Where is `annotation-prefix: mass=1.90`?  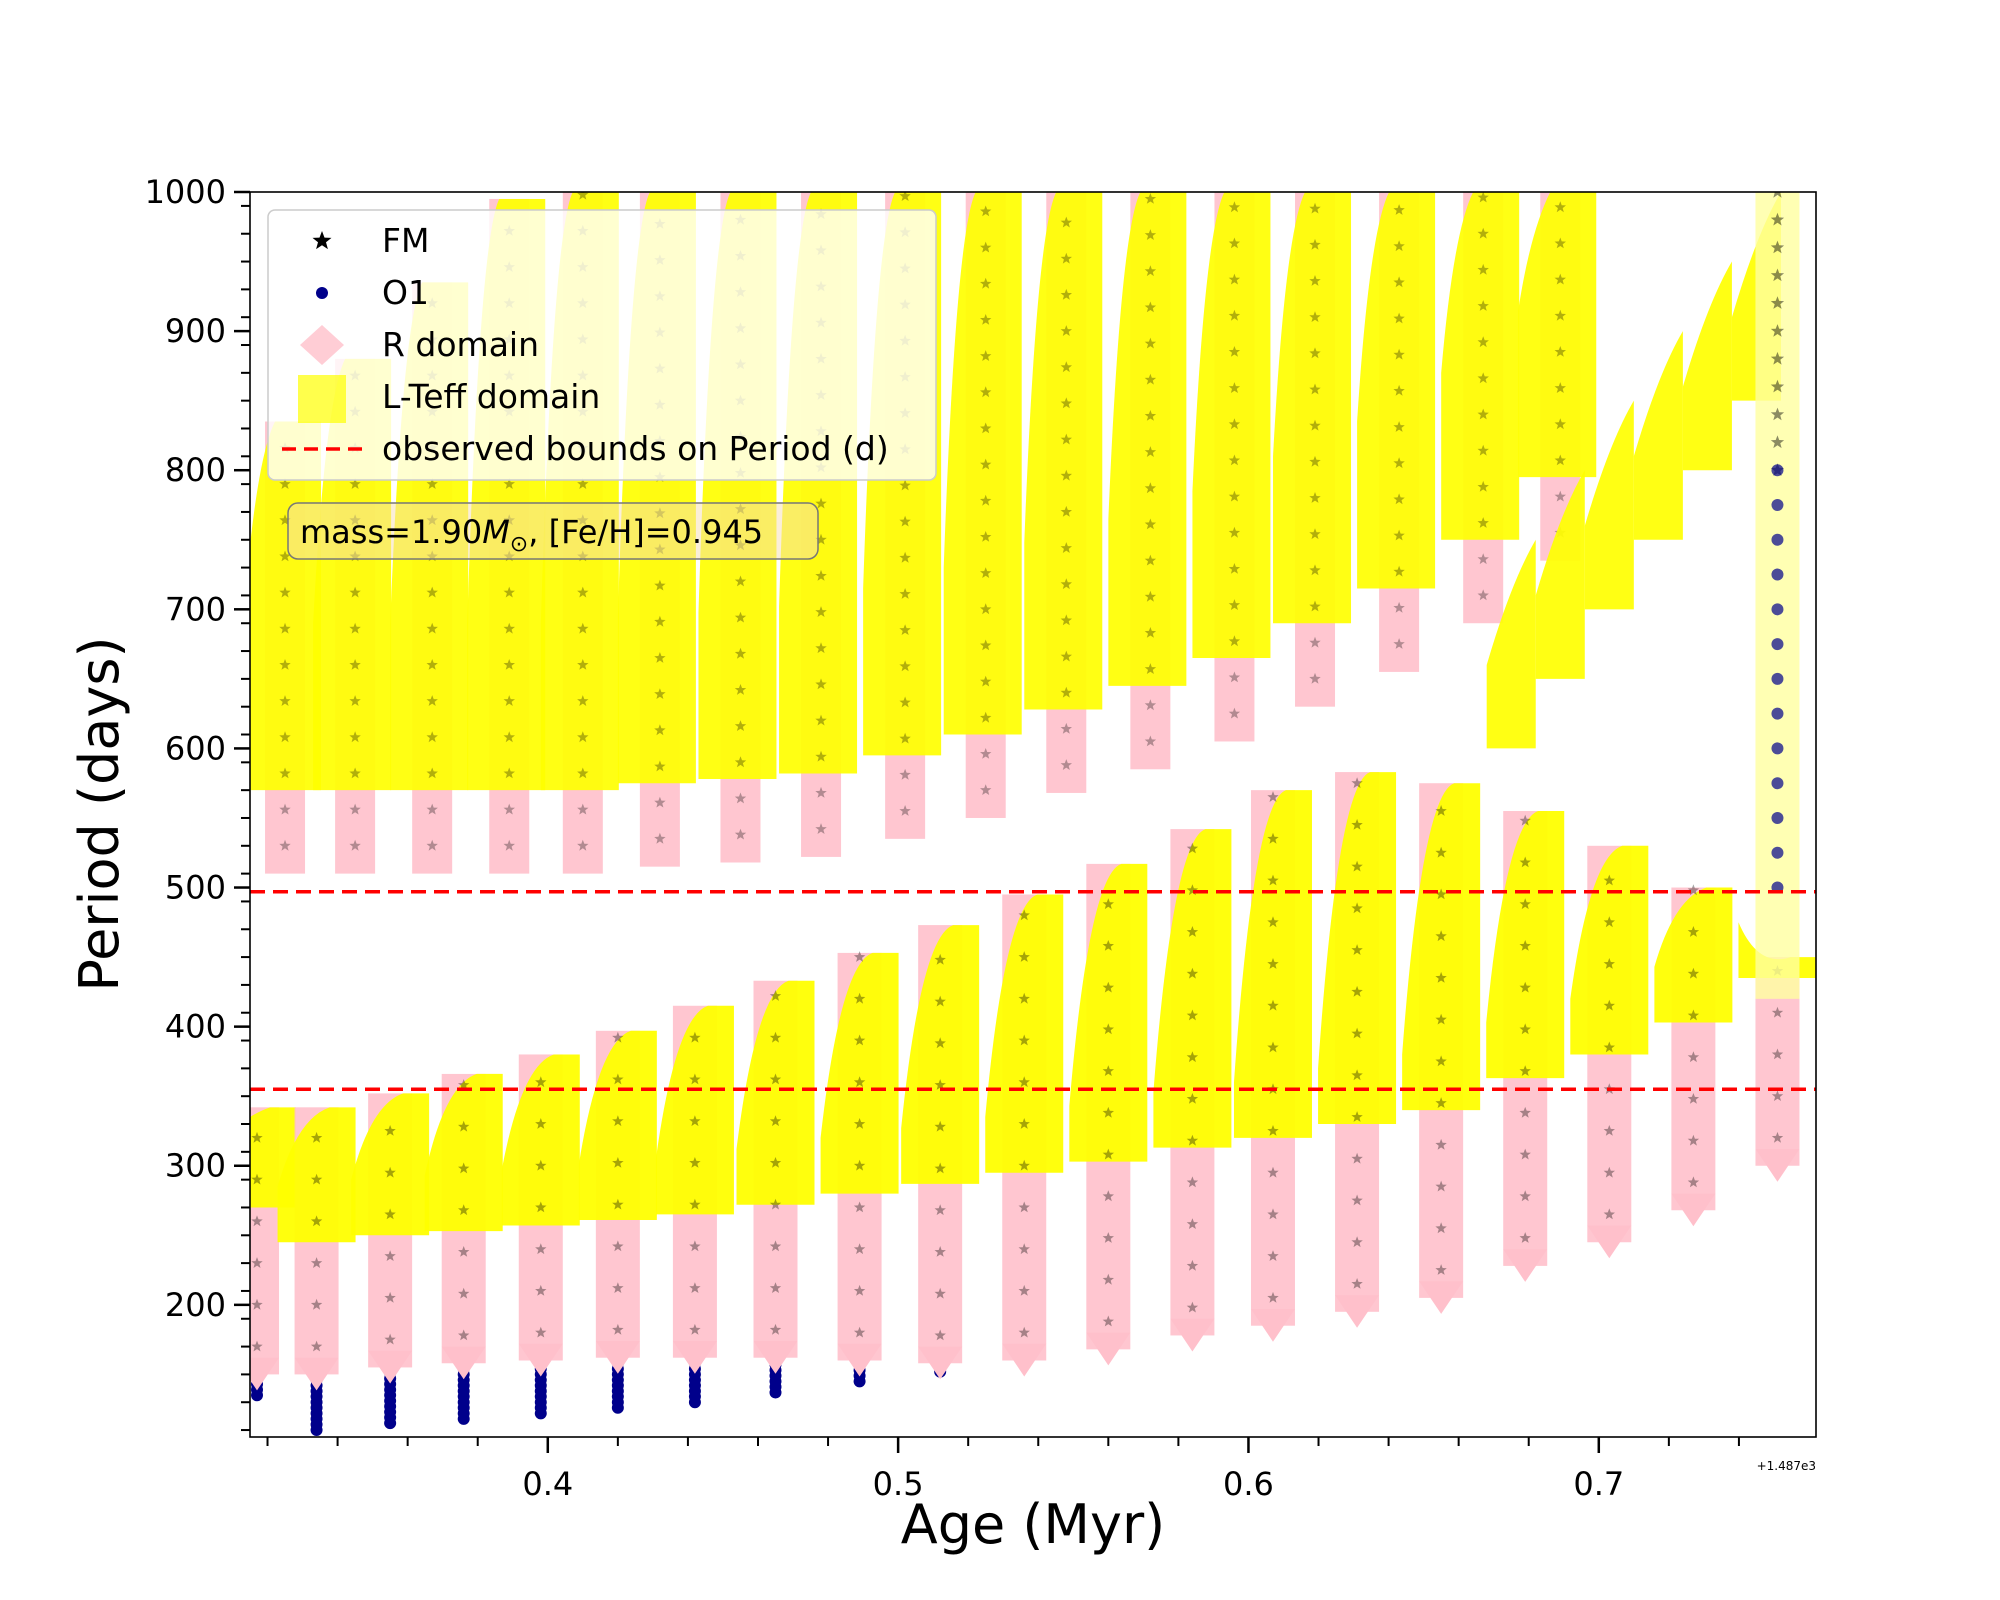 annotation-prefix: mass=1.90 is located at coordinates (391, 532).